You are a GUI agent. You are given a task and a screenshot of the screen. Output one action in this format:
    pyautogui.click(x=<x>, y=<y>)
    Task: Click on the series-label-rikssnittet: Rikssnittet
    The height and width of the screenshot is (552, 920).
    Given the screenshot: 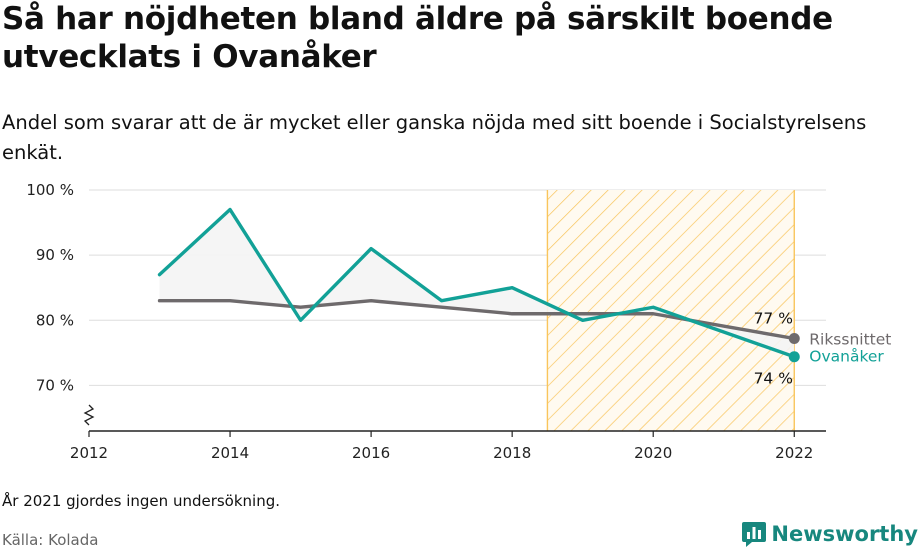 What is the action you would take?
    pyautogui.click(x=850, y=340)
    